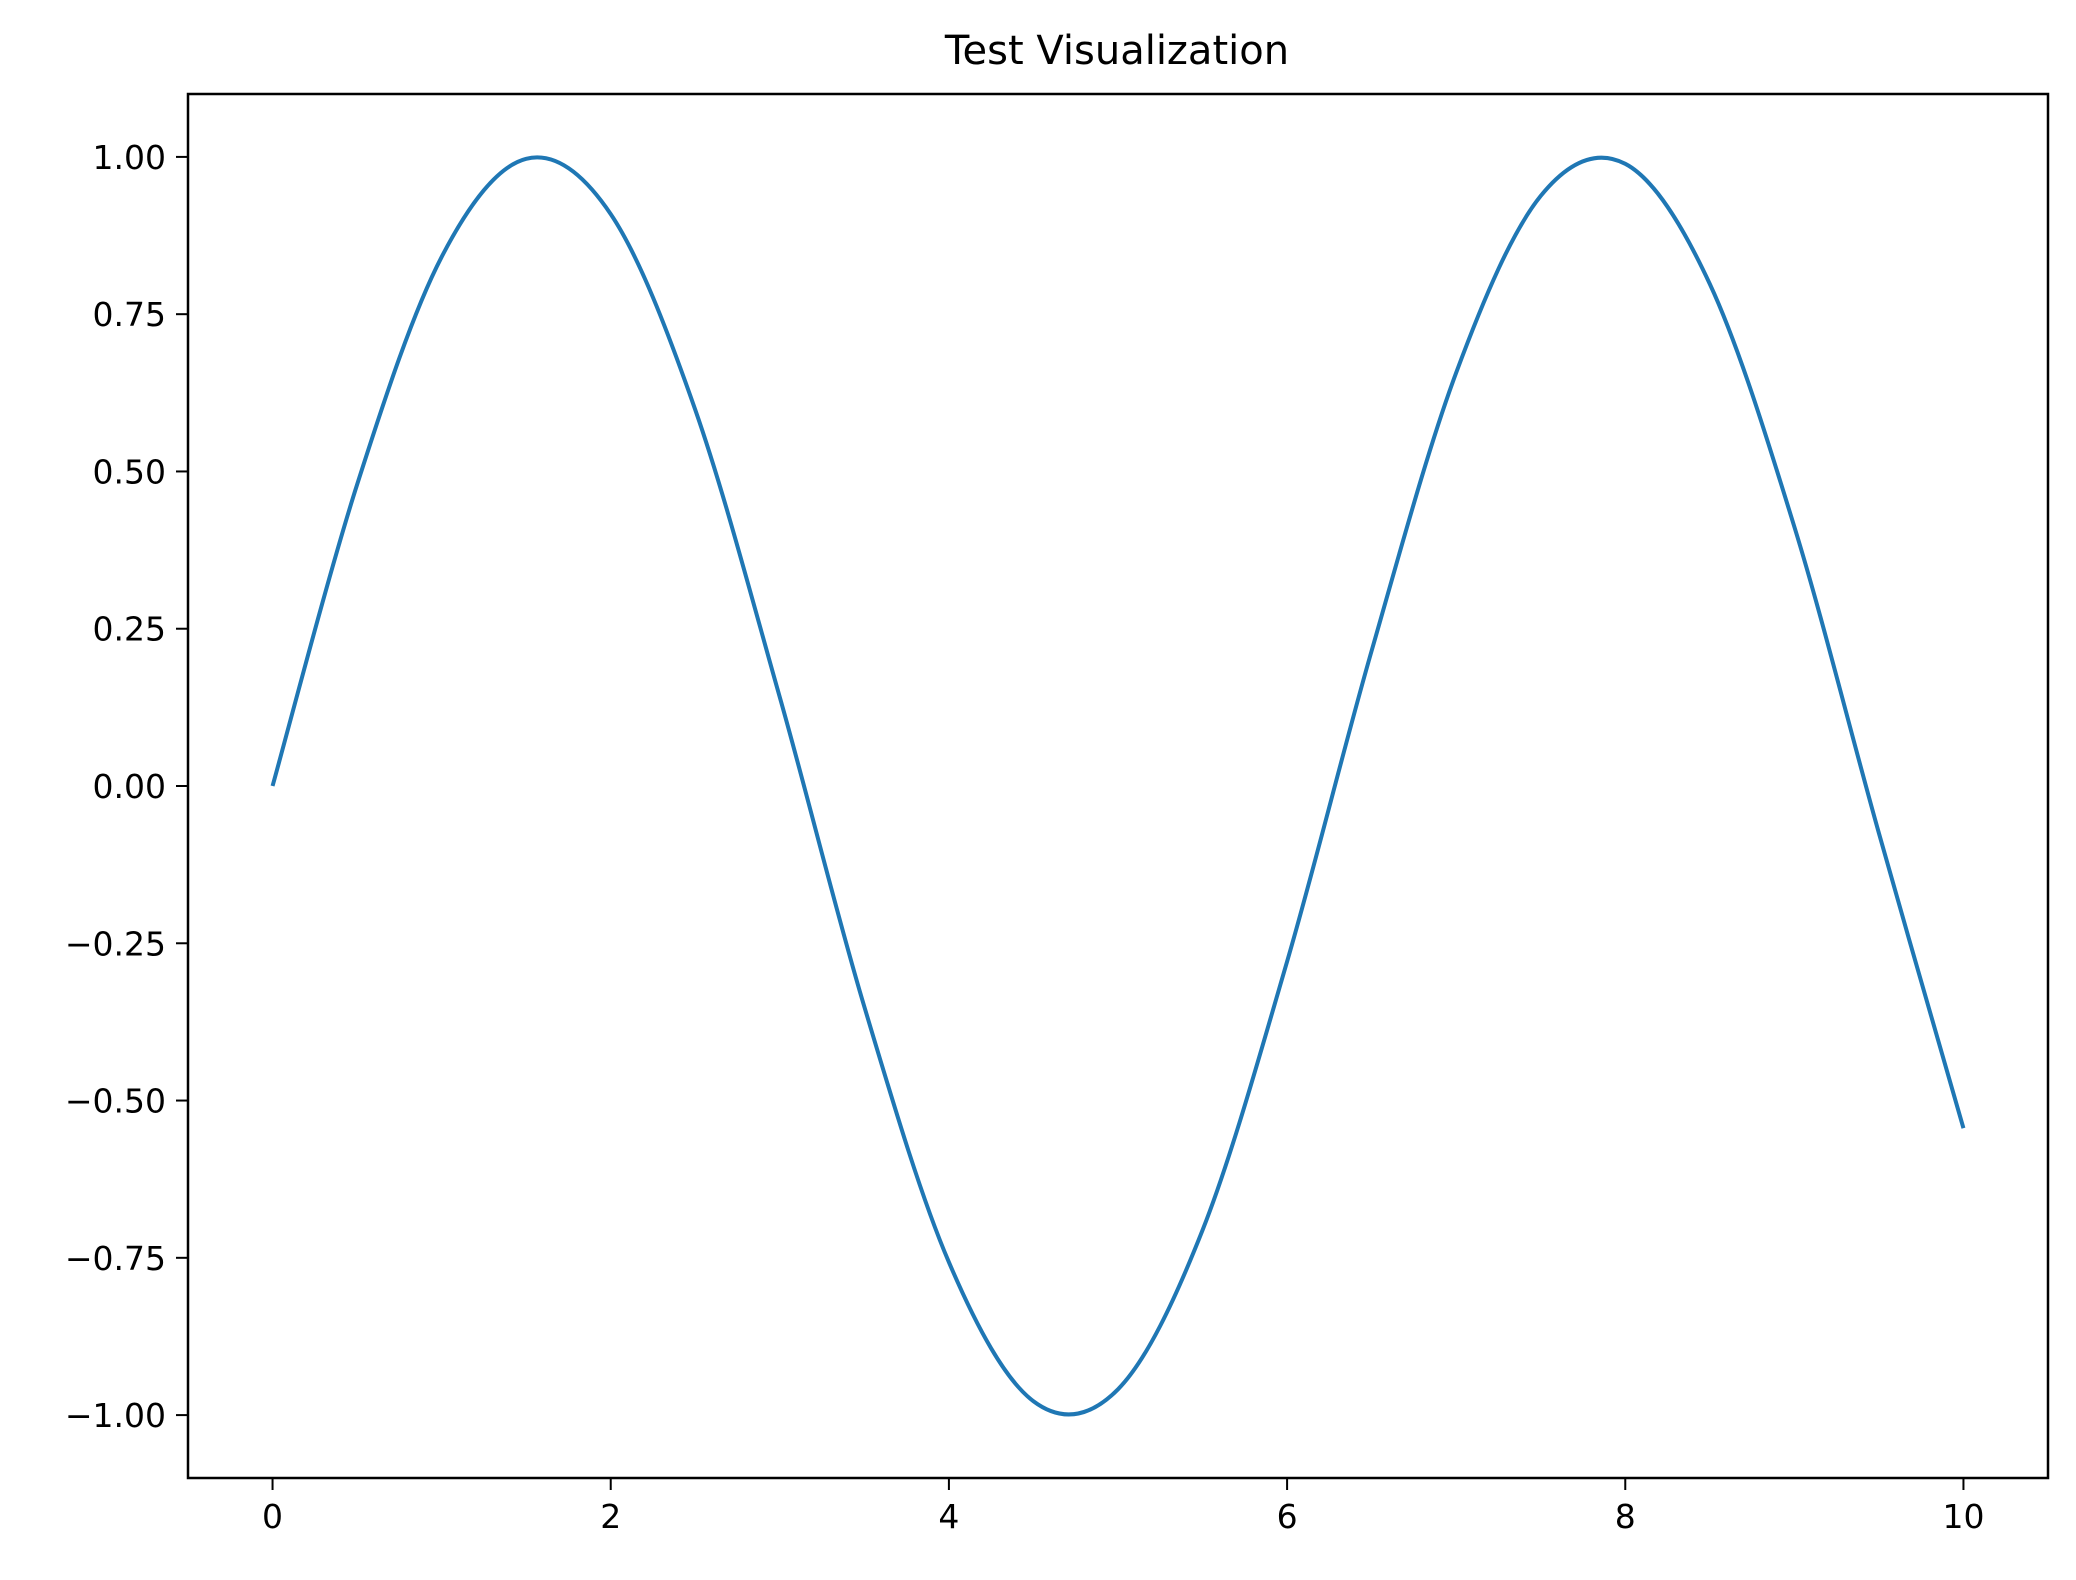 This screenshot has height=1580, width=2076. I want to click on y-axis: 1.00 0.75 0.50 0.25 0.00 −0.25 −0.50 −0.75 −1.00, so click(126, 786).